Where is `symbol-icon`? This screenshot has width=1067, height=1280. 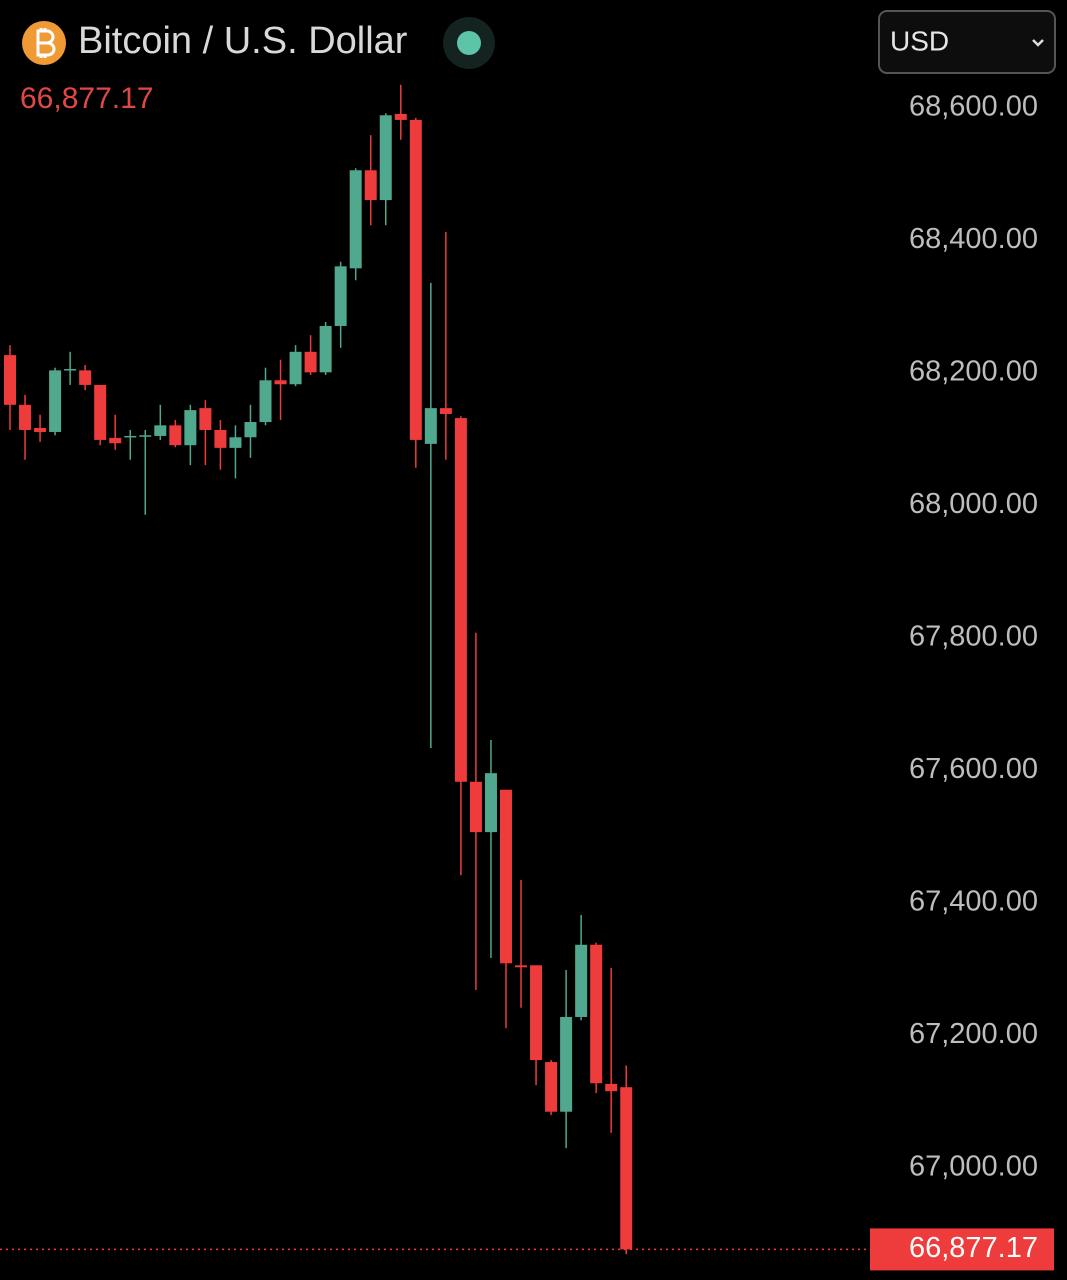
symbol-icon is located at coordinates (44, 43).